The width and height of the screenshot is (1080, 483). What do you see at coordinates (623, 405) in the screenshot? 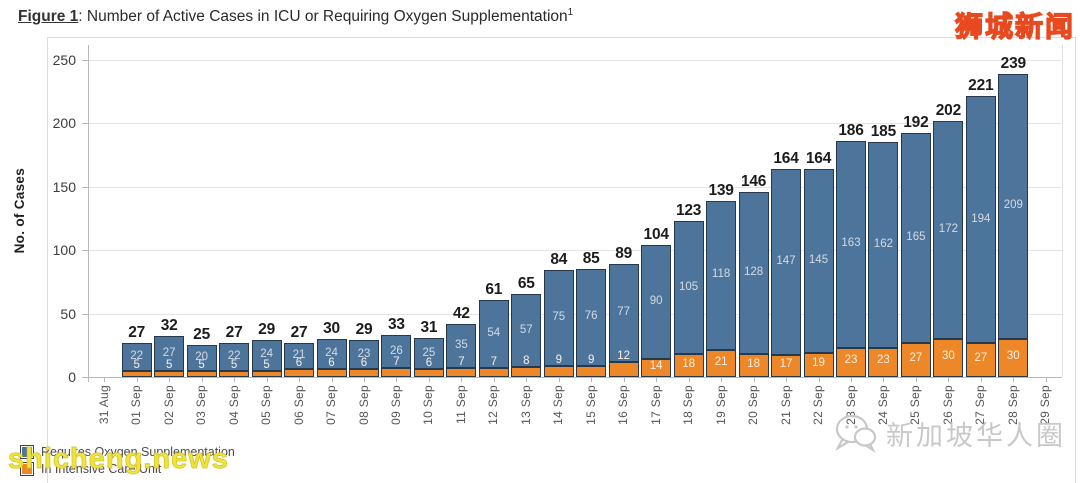
I see `x-tick-label: 16 Sep` at bounding box center [623, 405].